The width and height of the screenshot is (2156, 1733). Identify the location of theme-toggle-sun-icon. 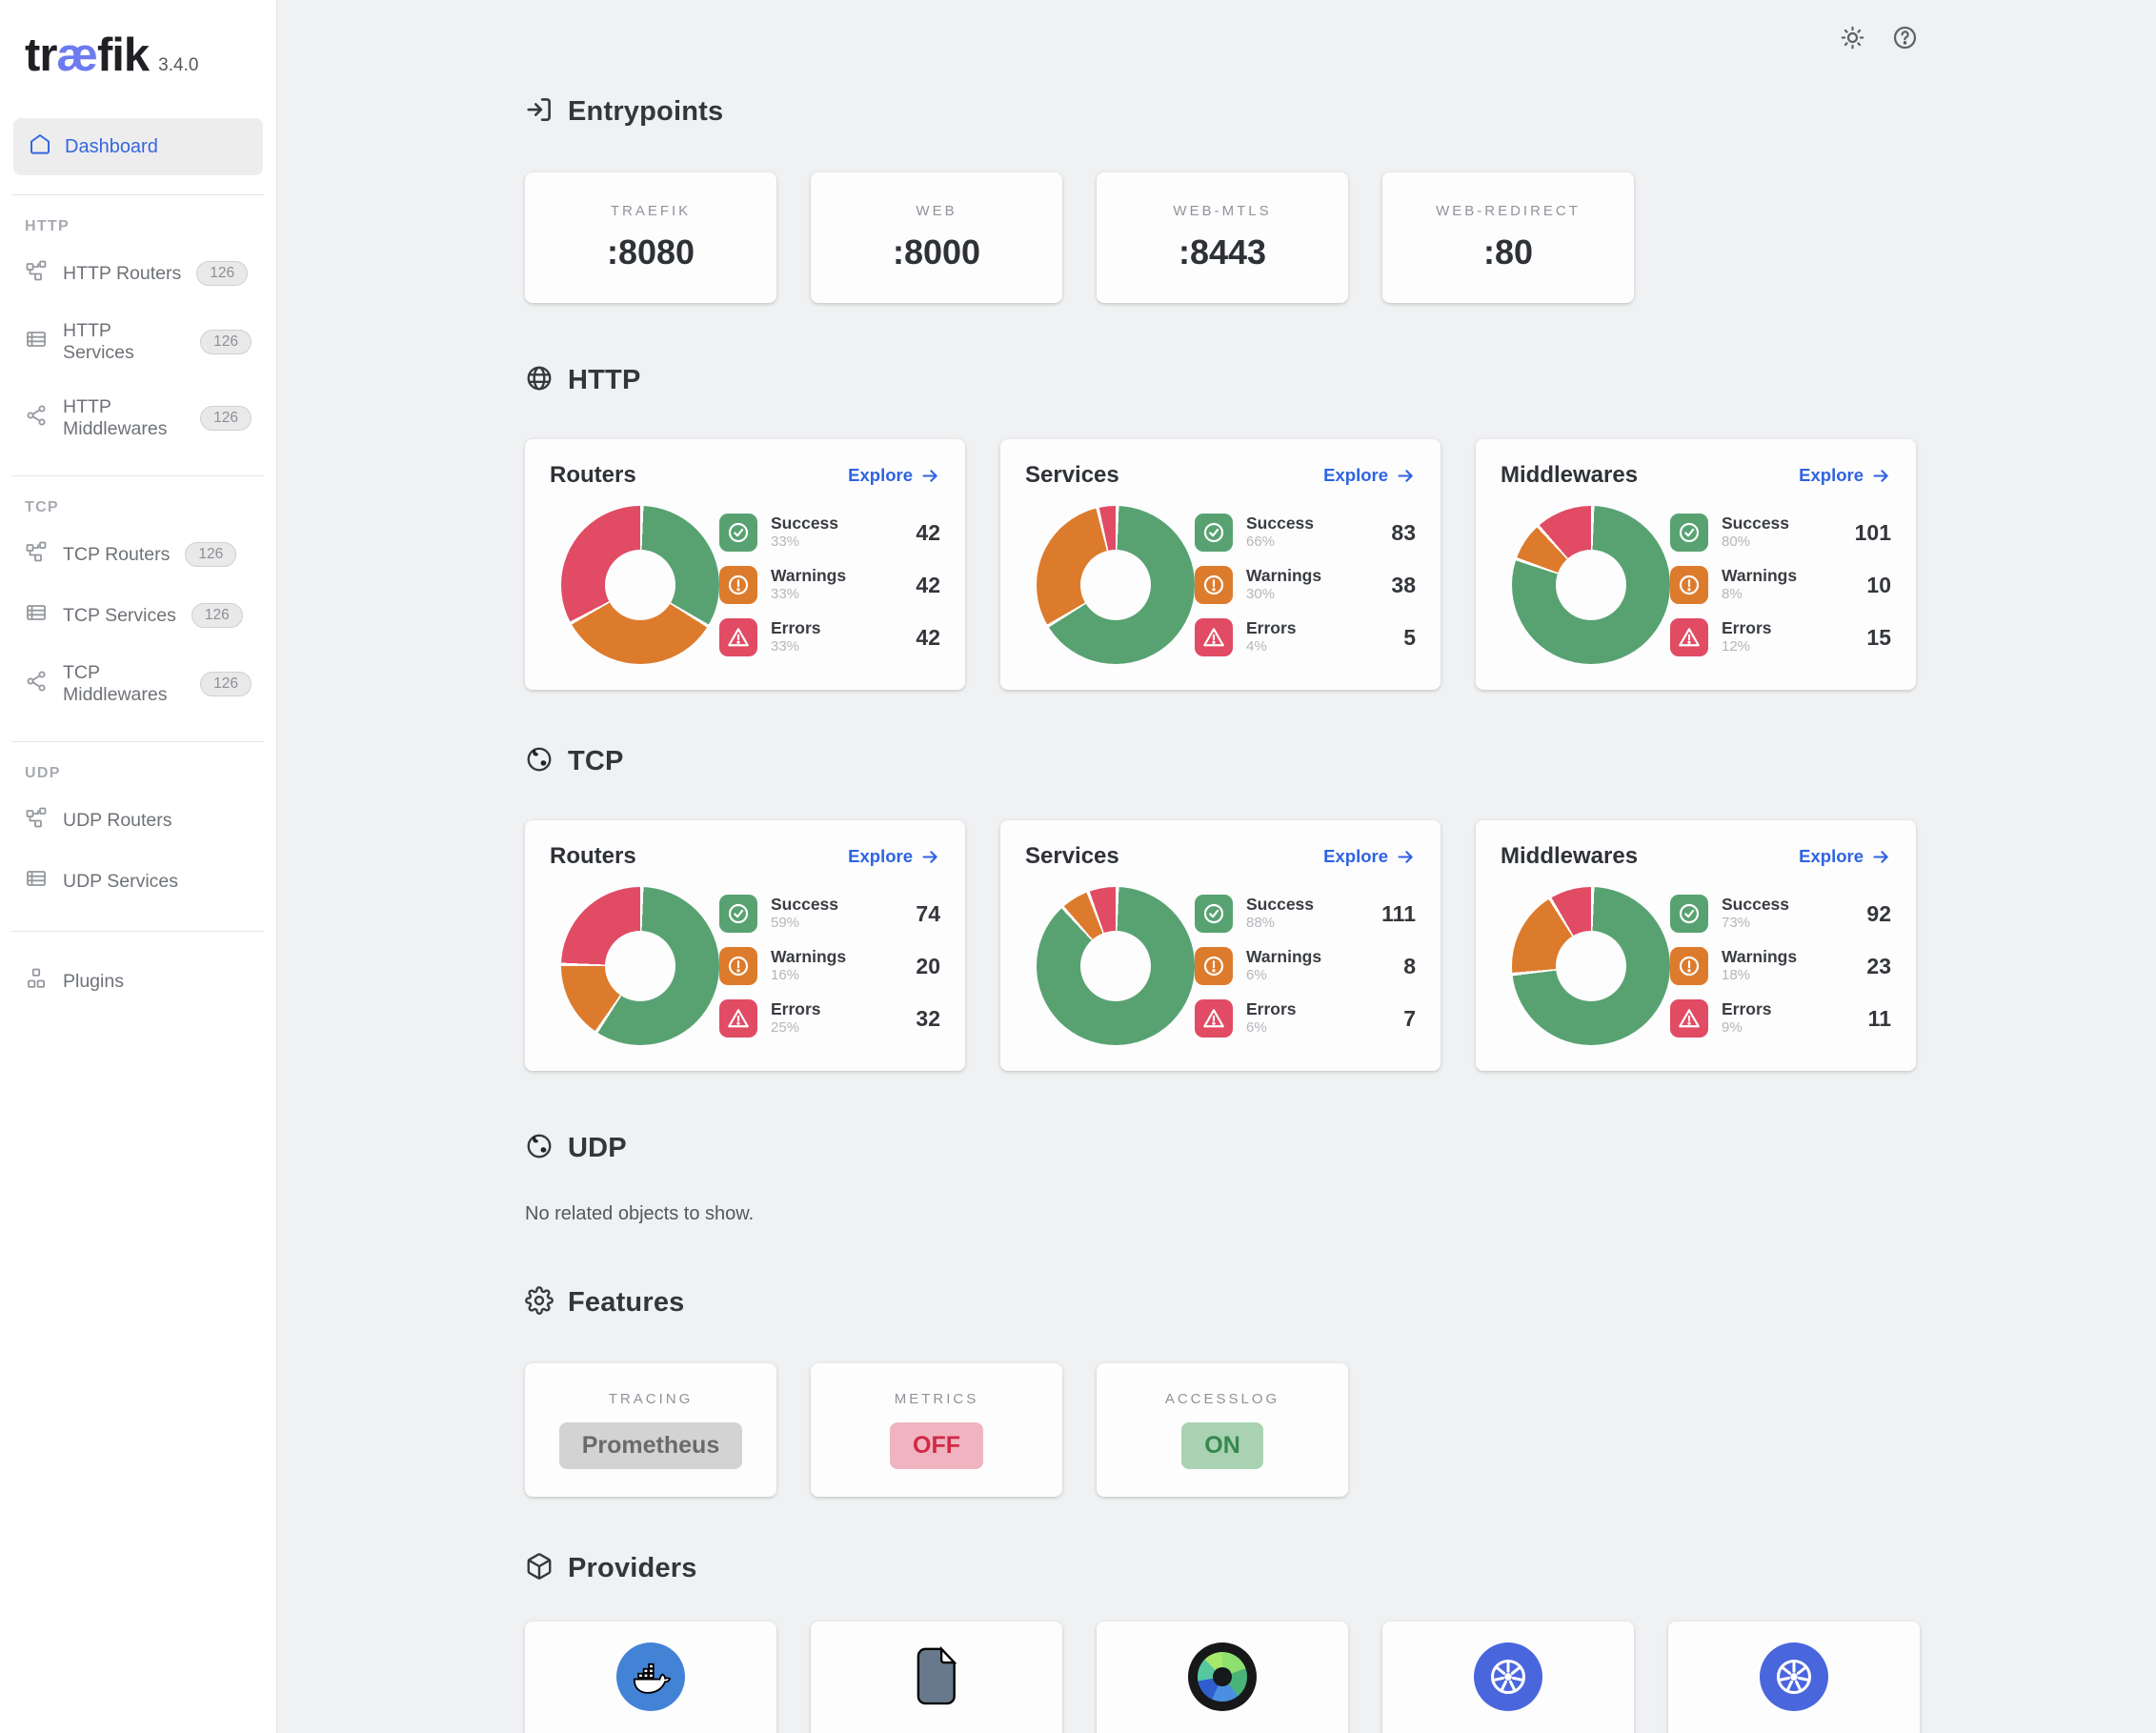
(1852, 40).